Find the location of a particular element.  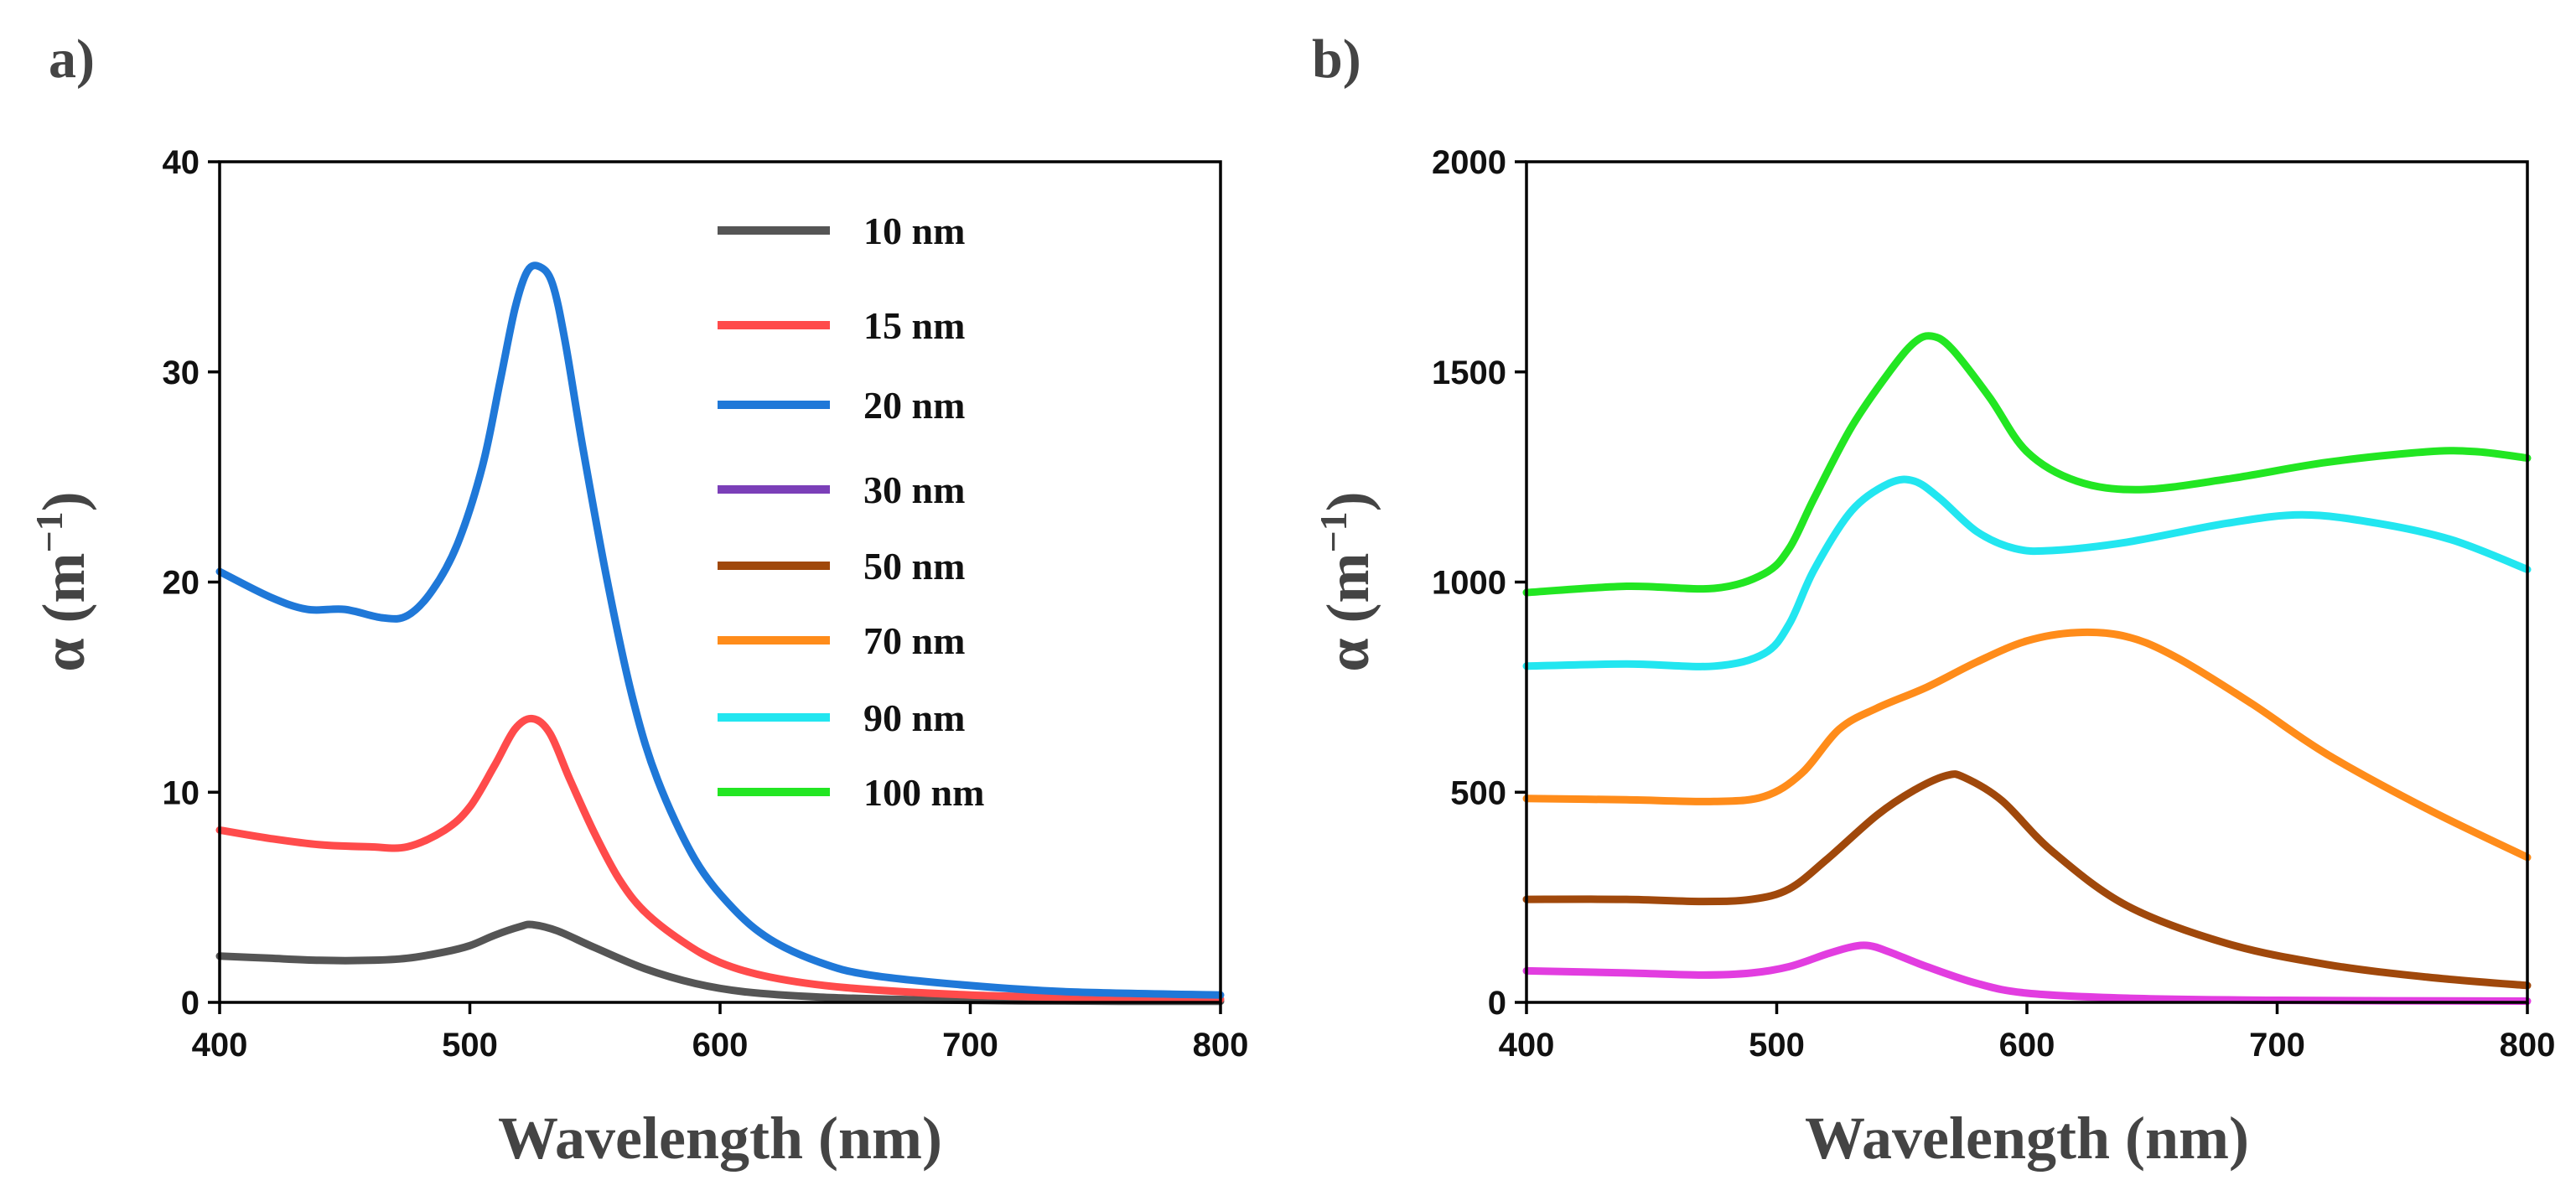

panel-b-y-tick-label: 0 is located at coordinates (1497, 1003).